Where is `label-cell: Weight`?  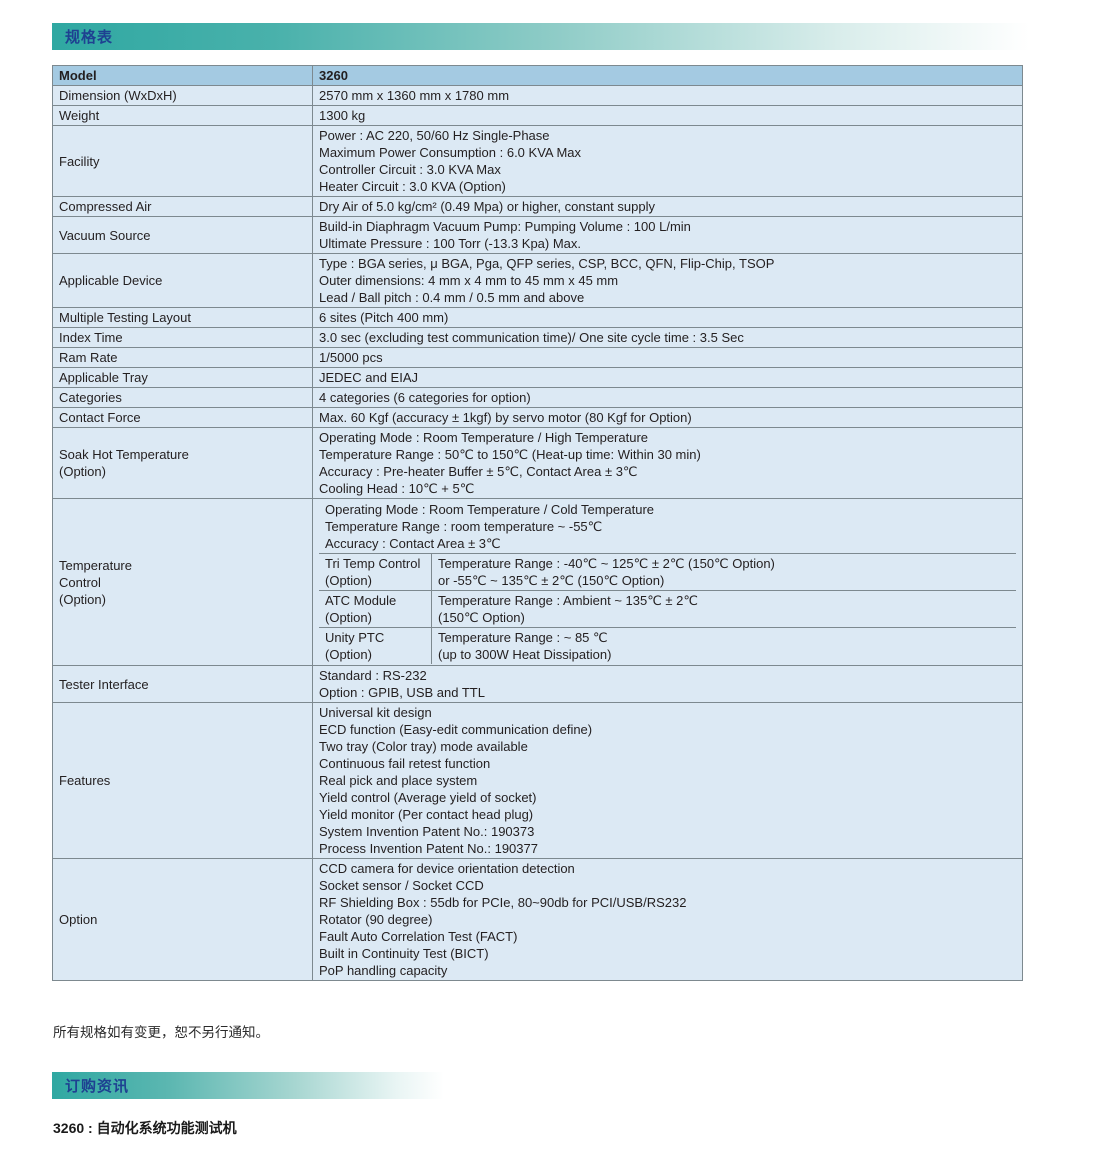
label-cell: Weight is located at coordinates (182, 115).